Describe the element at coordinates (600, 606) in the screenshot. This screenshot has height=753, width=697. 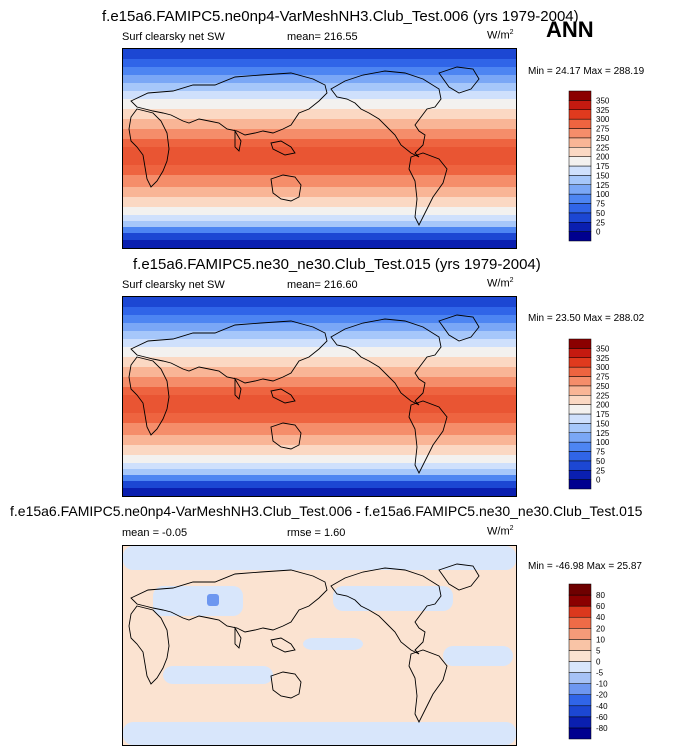
I see `colorbar-tick-label: 60` at that location.